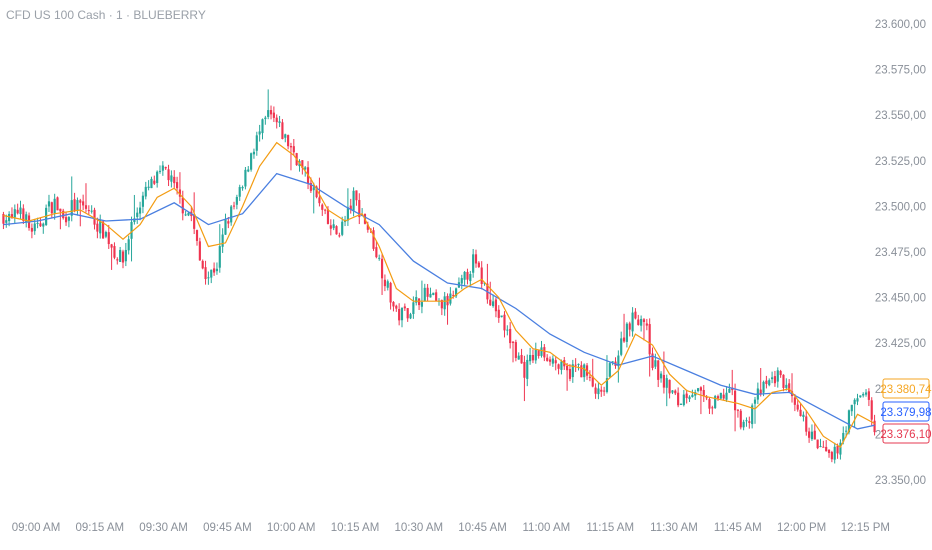  I want to click on time-tick-label: 10:00 AM, so click(291, 528).